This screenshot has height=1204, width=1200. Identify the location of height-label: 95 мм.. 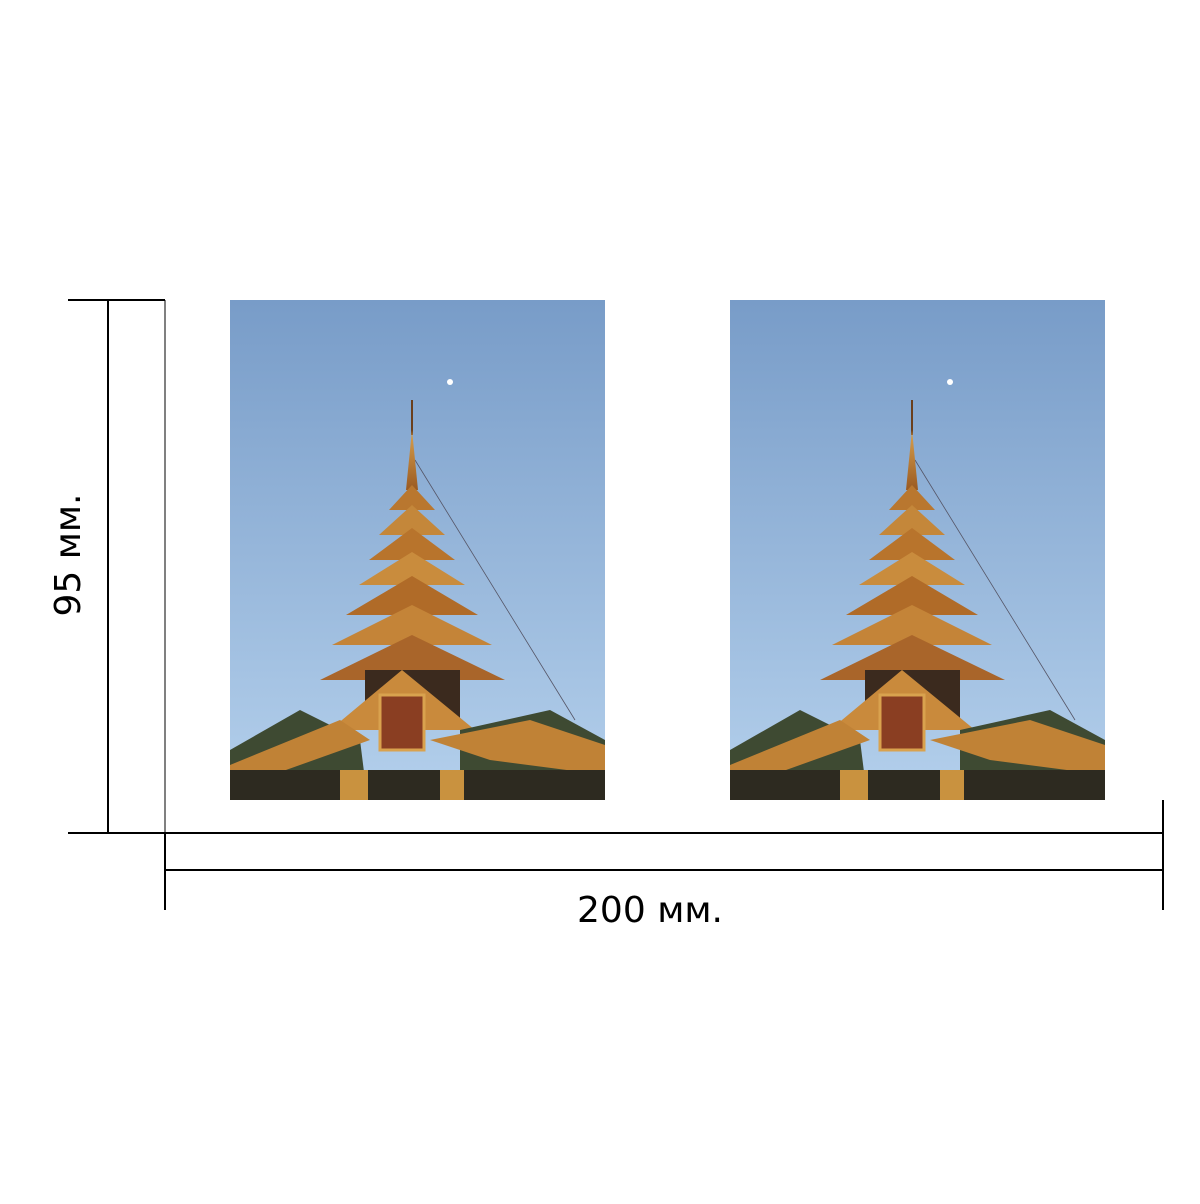
(68, 554).